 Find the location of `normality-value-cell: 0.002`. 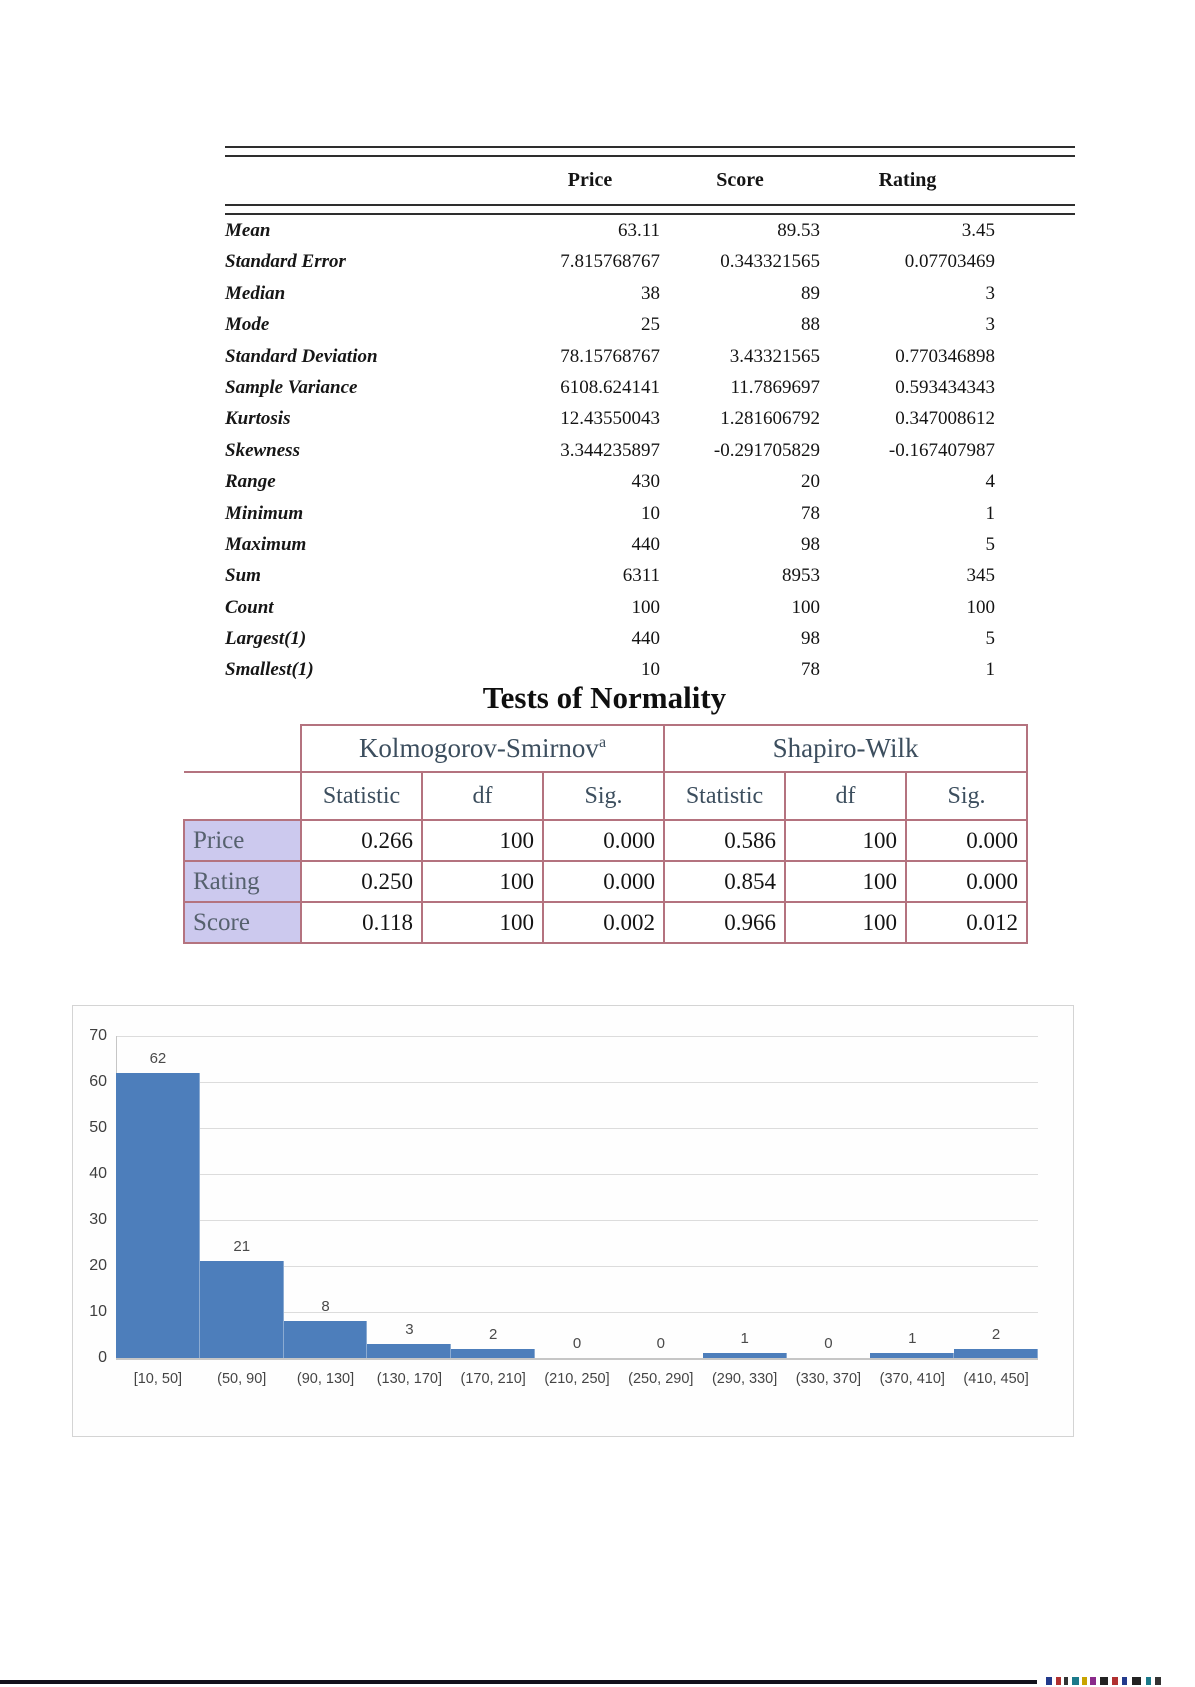

normality-value-cell: 0.002 is located at coordinates (603, 922).